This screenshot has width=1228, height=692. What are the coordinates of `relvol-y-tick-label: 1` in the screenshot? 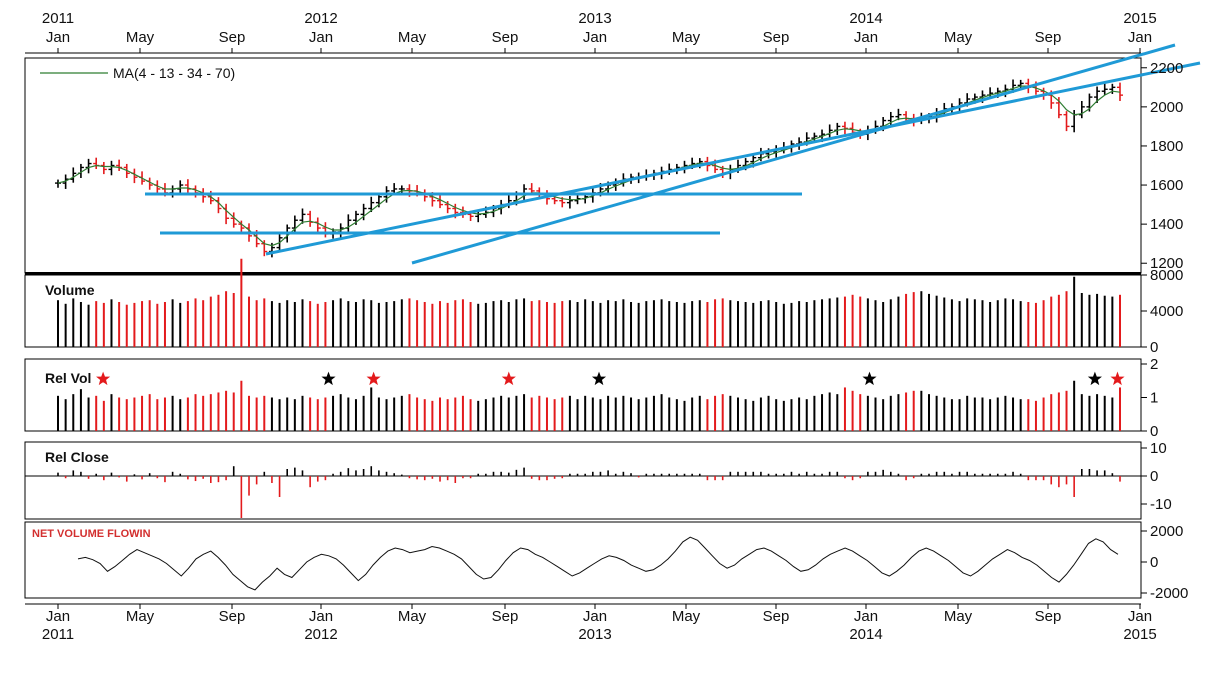 It's located at (1154, 398).